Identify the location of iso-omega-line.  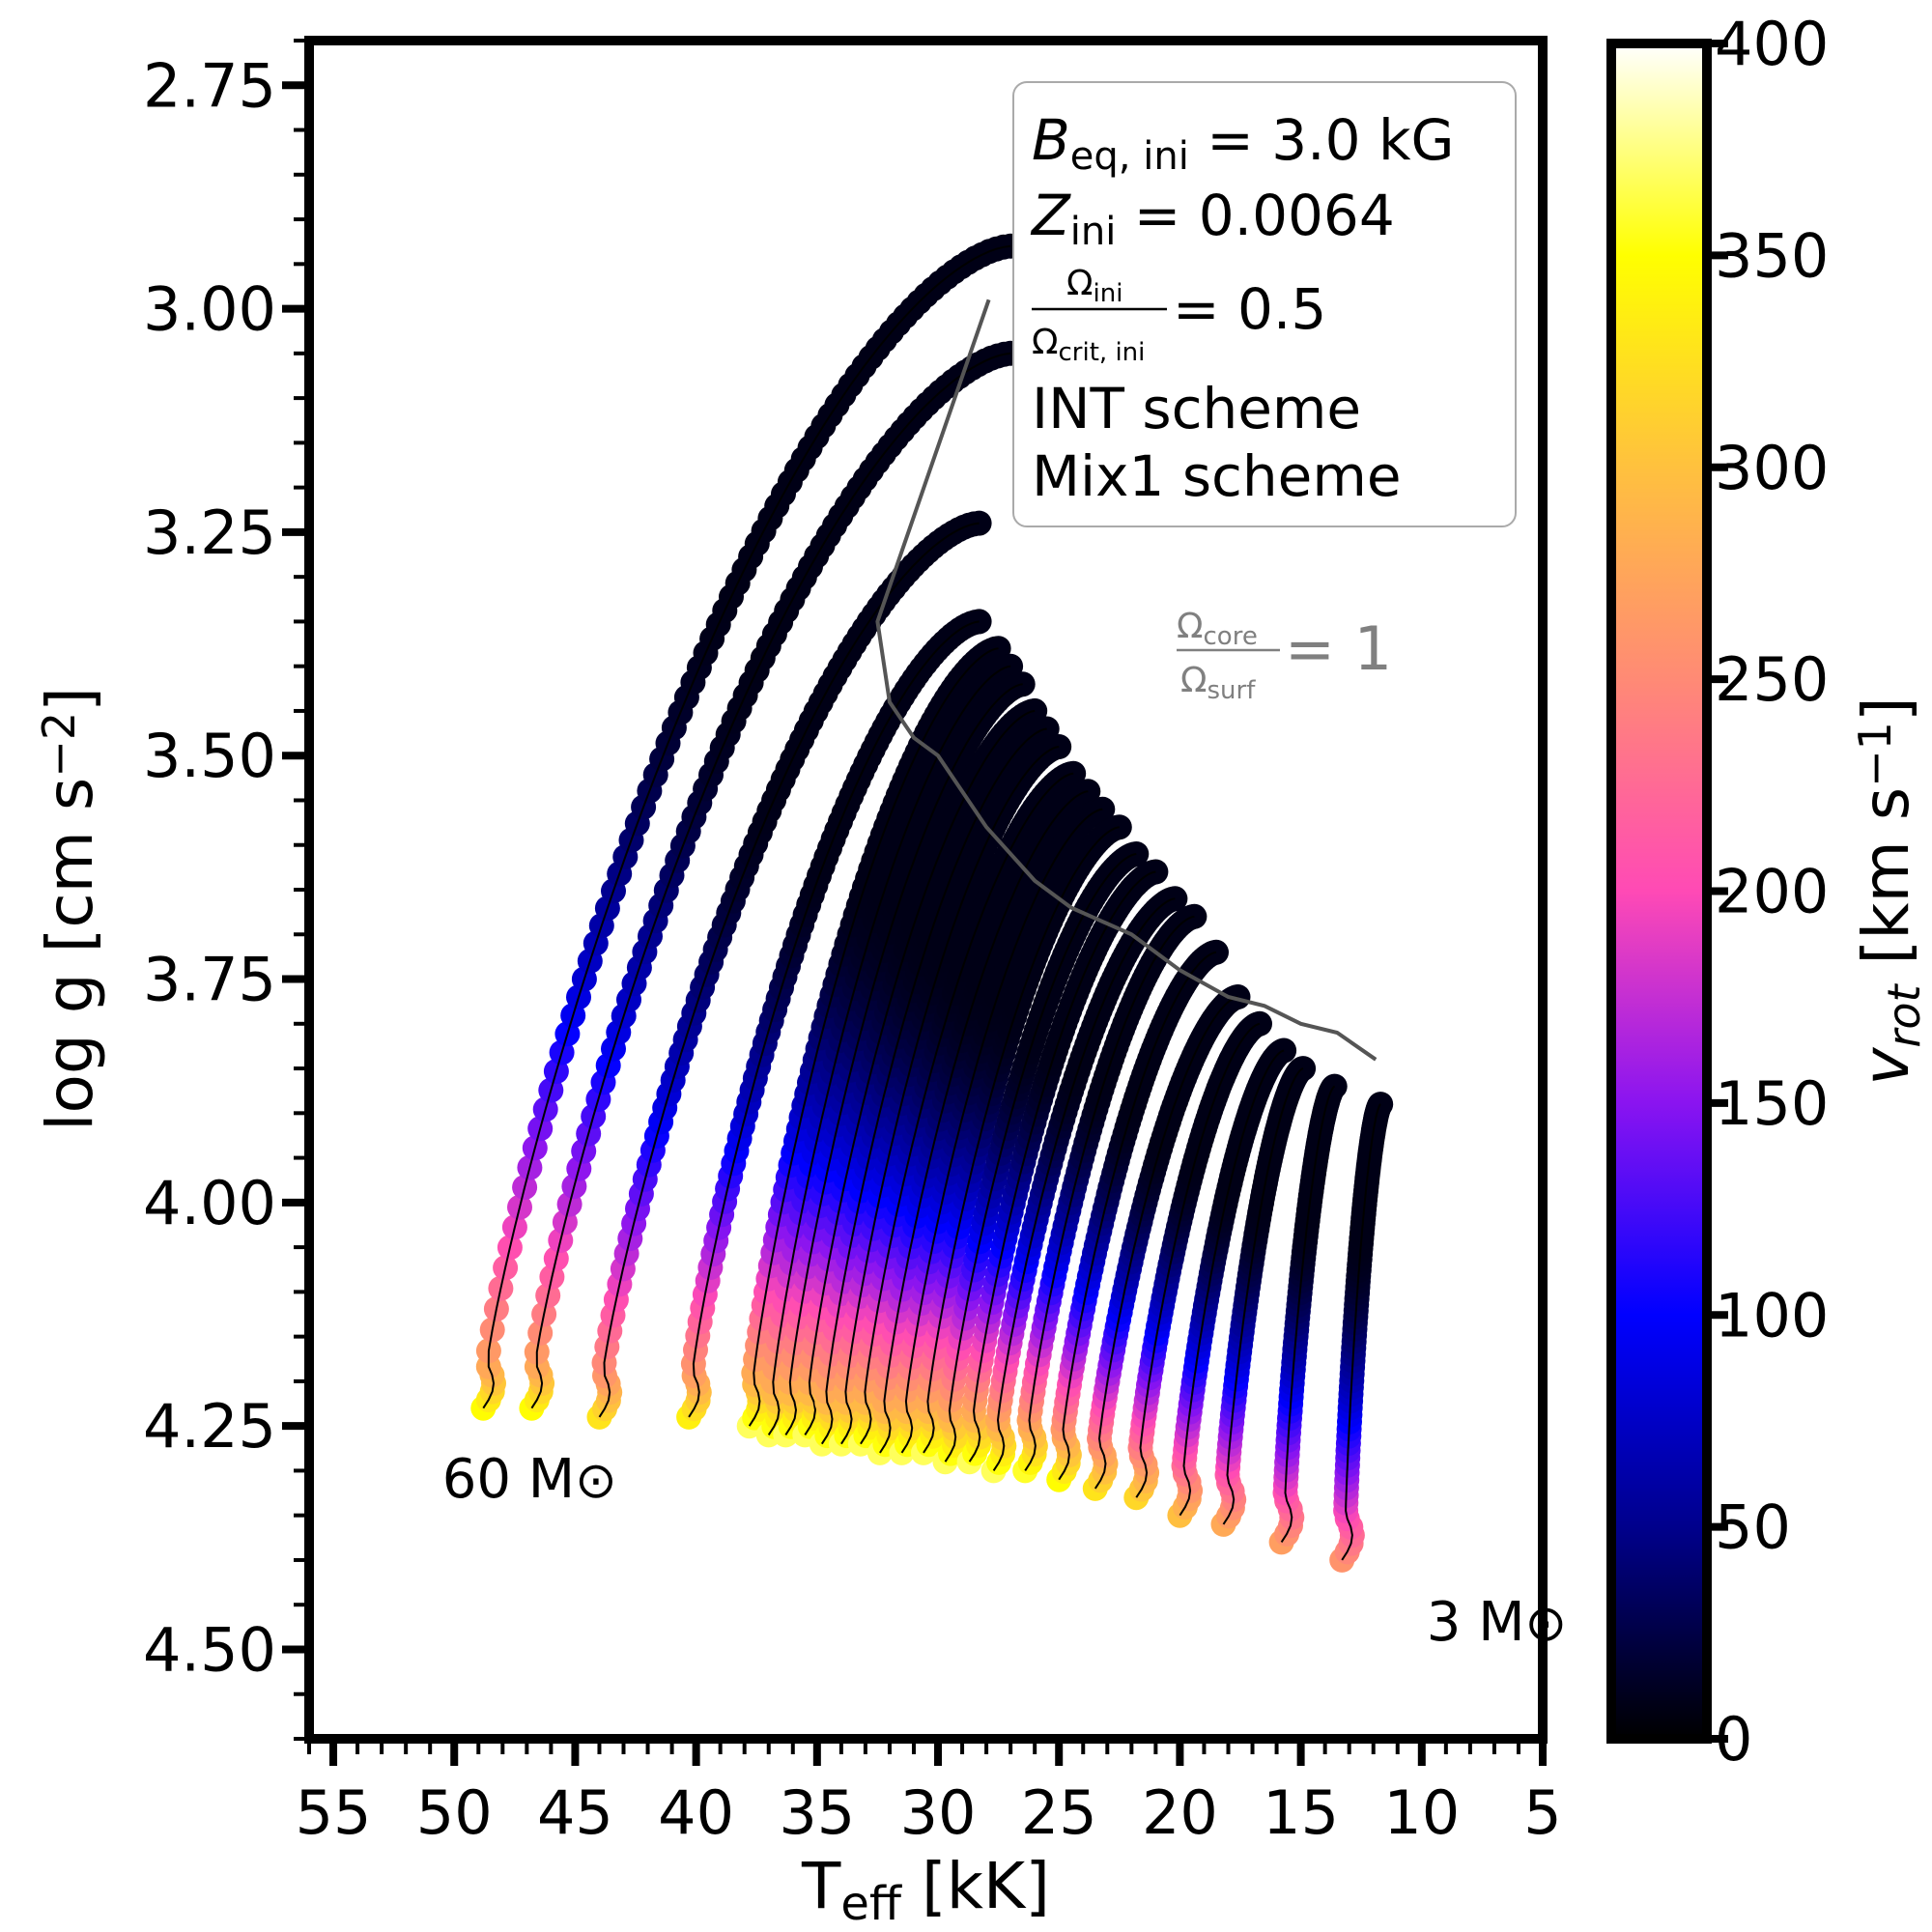
(1126, 680).